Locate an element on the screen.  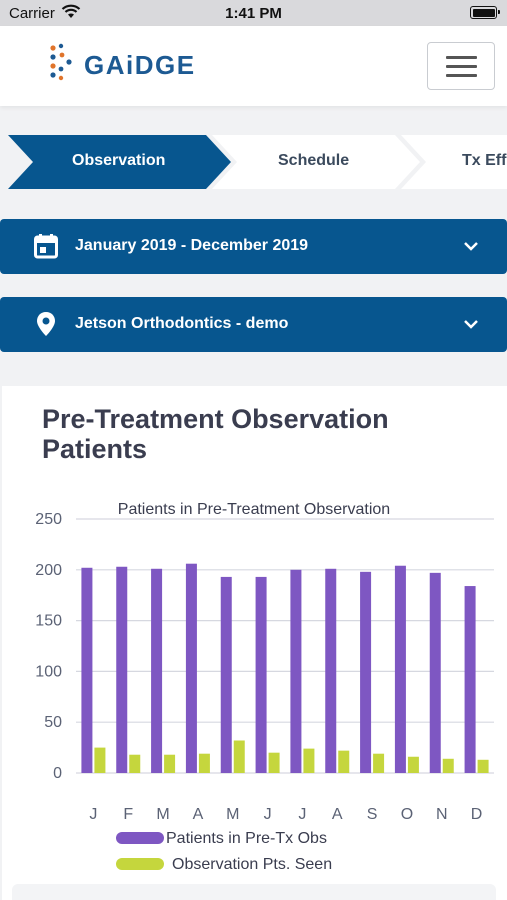
step-tx-efficiency: Tx Effi is located at coordinates (484, 160).